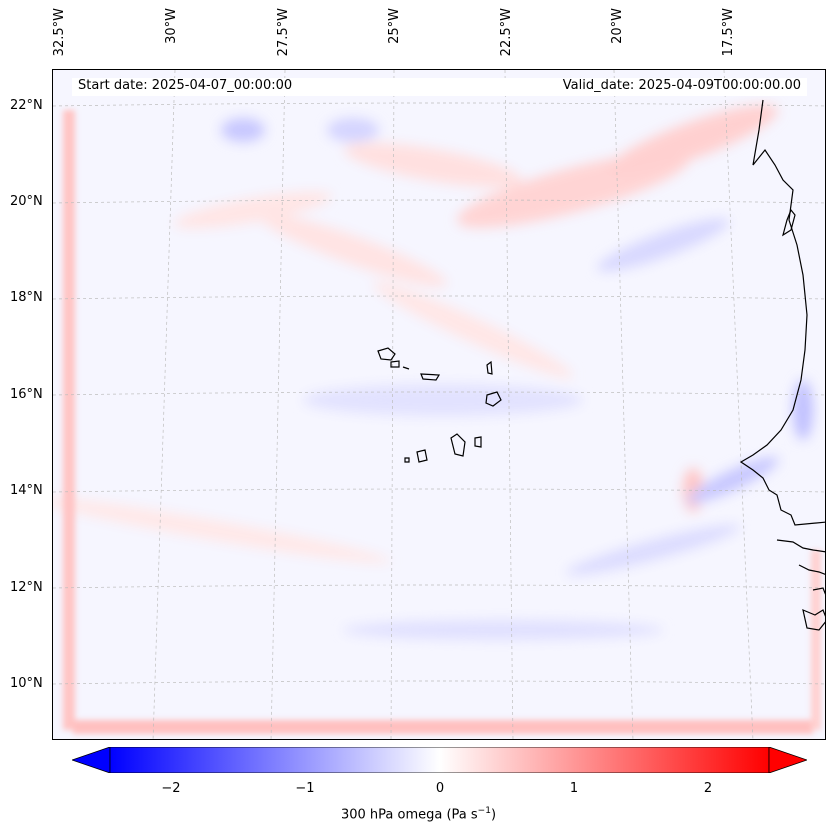 This screenshot has height=839, width=837. Describe the element at coordinates (506, 32) in the screenshot. I see `lon-label-22-5w: 22.5°W` at that location.